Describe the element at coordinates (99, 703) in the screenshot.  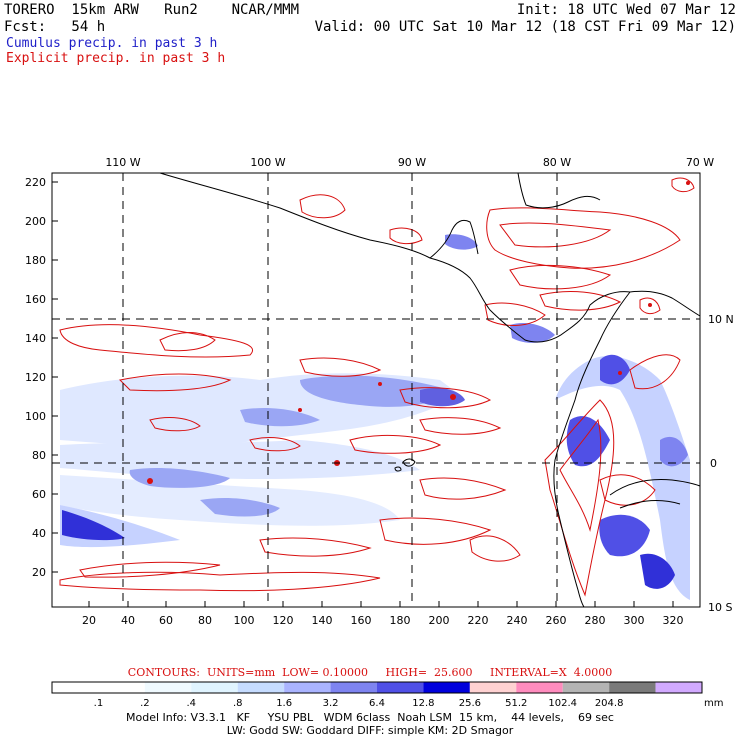
I see `colorbar-label: .1` at that location.